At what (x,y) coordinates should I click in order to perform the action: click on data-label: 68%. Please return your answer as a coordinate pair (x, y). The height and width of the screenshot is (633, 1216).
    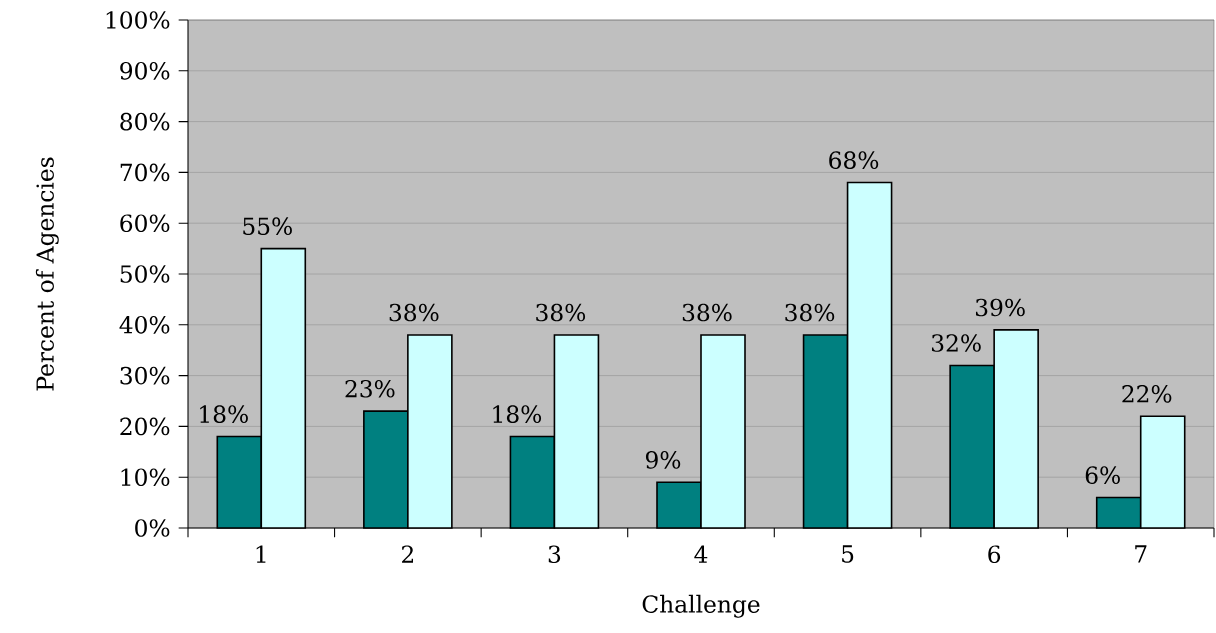
    Looking at the image, I should click on (854, 160).